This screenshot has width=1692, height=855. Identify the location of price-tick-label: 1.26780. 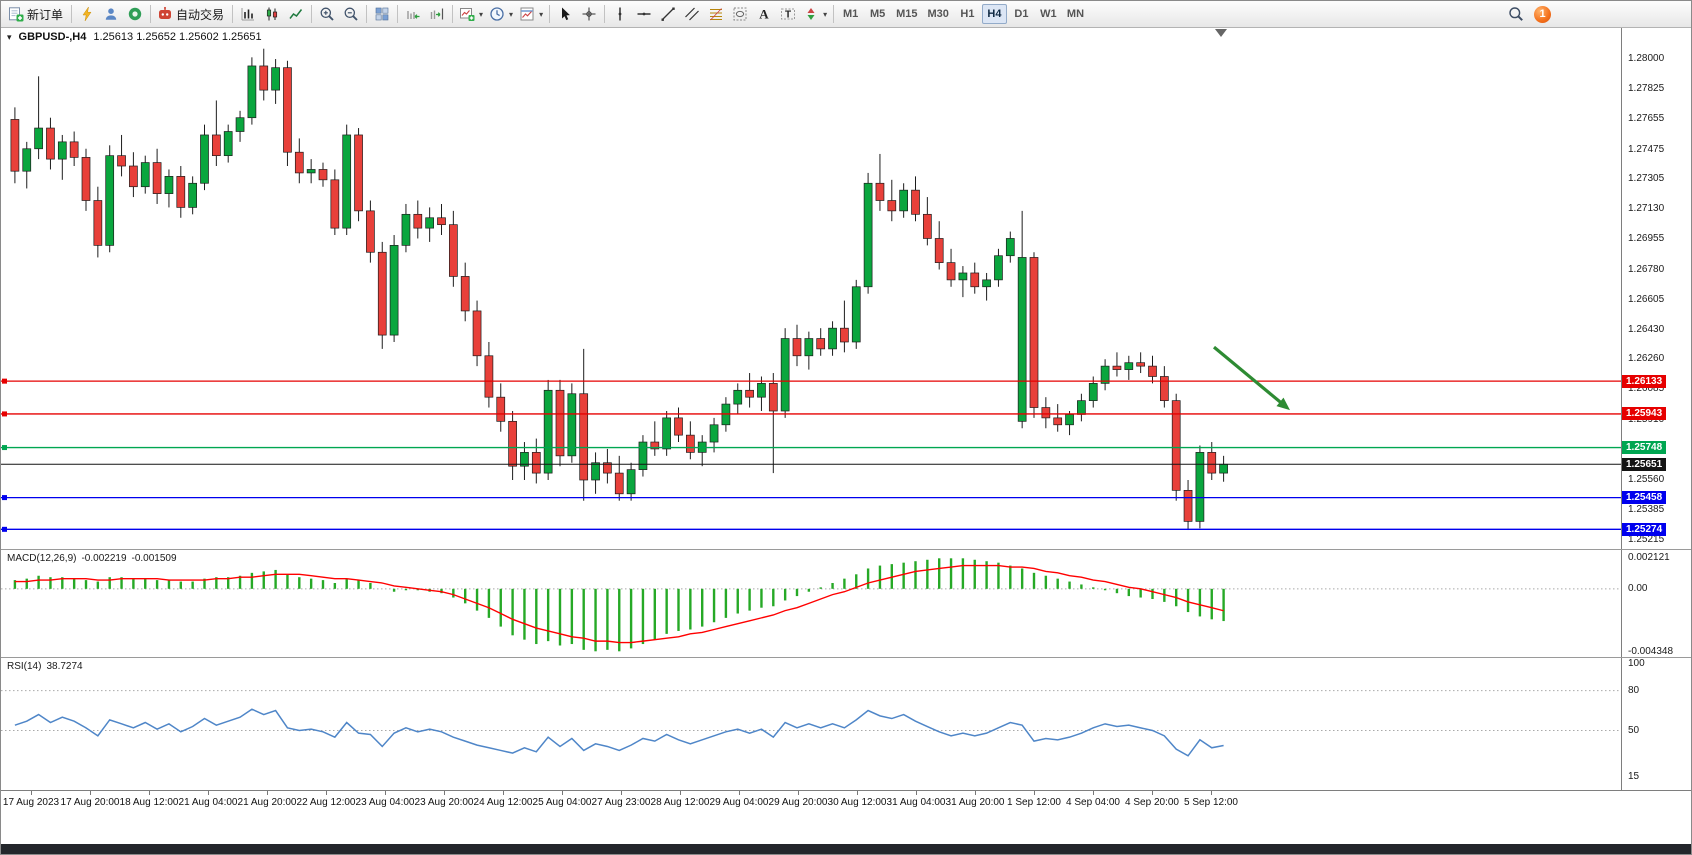
(1646, 269).